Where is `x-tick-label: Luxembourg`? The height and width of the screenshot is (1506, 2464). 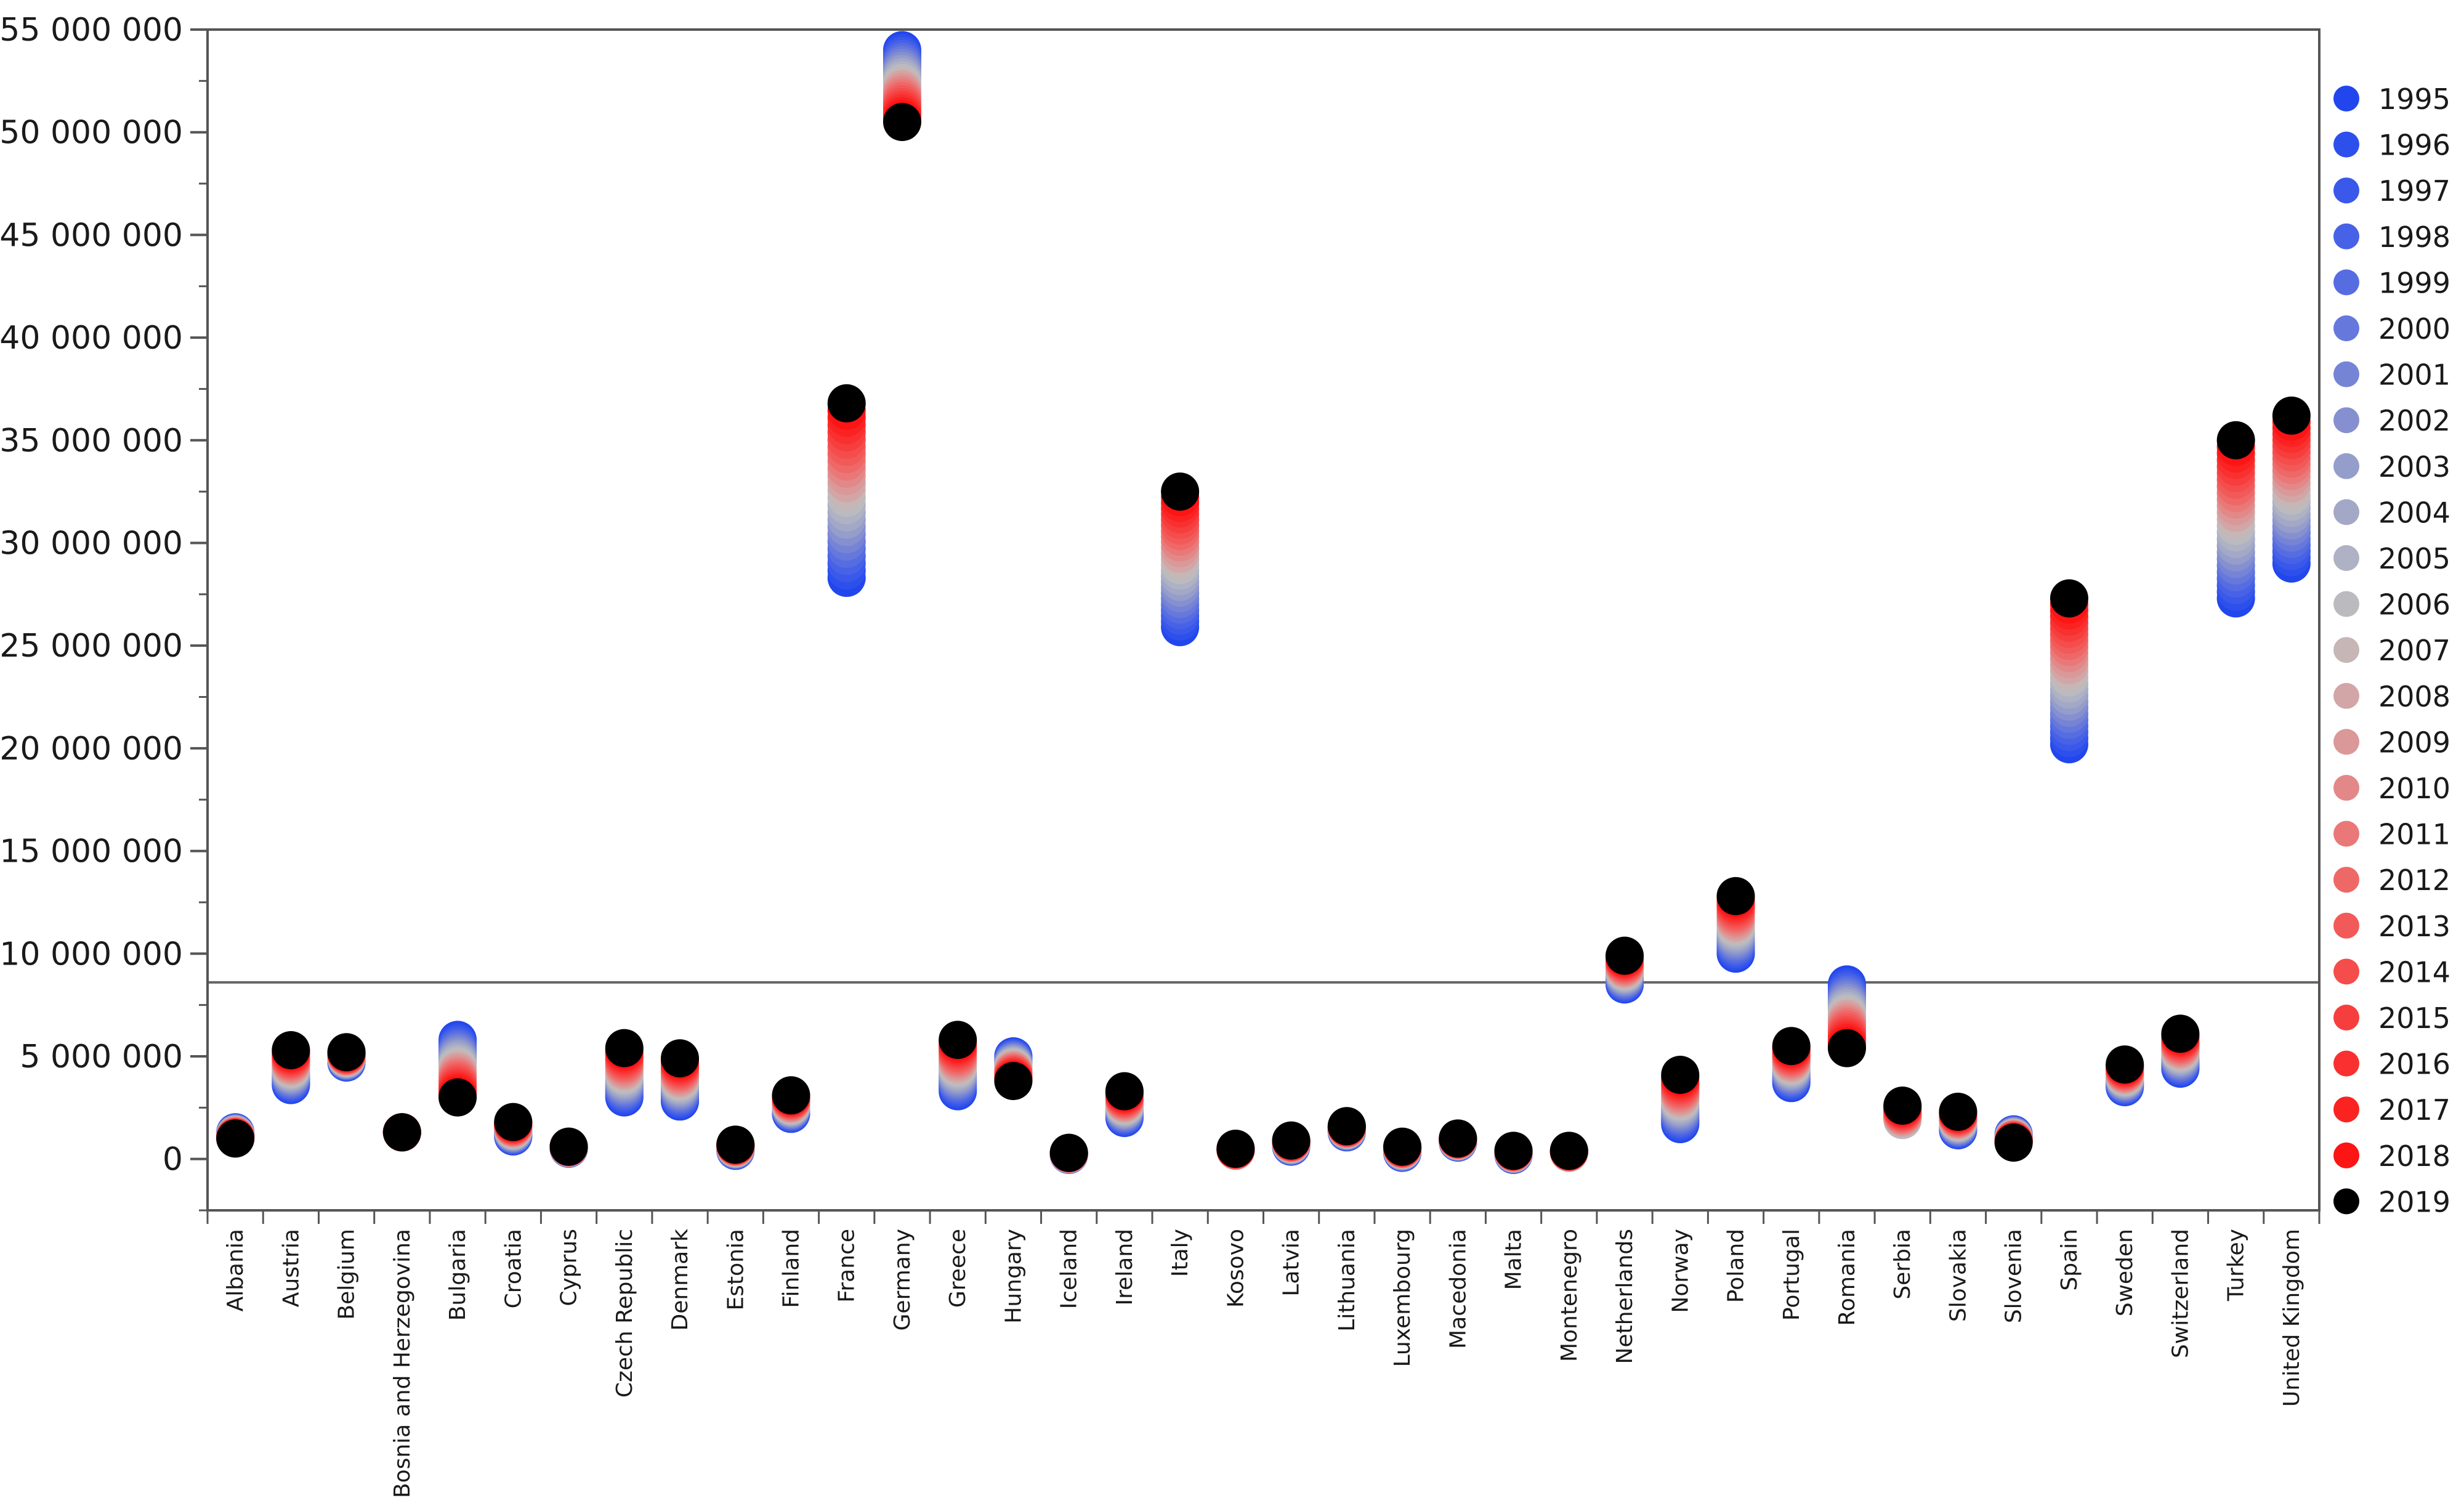
x-tick-label: Luxembourg is located at coordinates (1403, 1298).